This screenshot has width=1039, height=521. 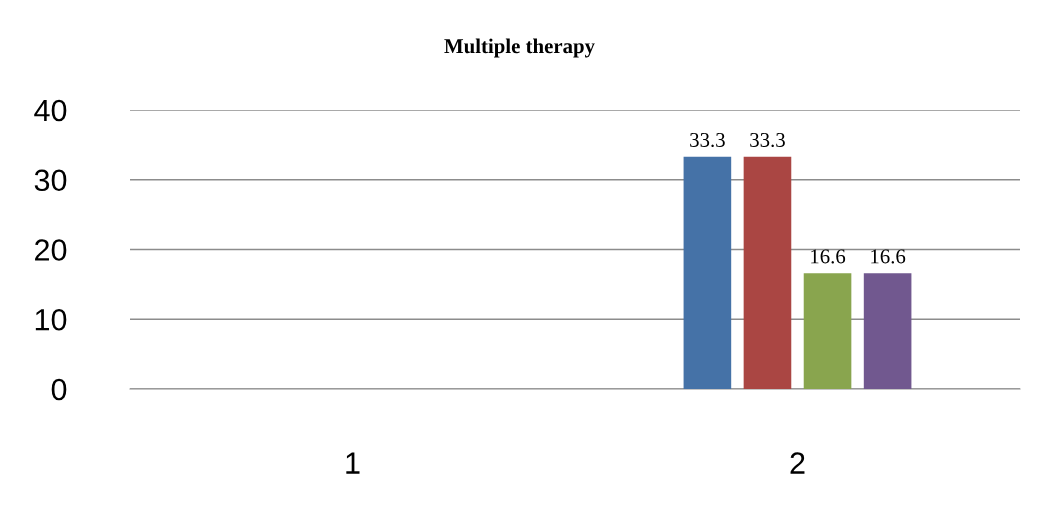 What do you see at coordinates (50, 180) in the screenshot?
I see `y-tick-label: 30` at bounding box center [50, 180].